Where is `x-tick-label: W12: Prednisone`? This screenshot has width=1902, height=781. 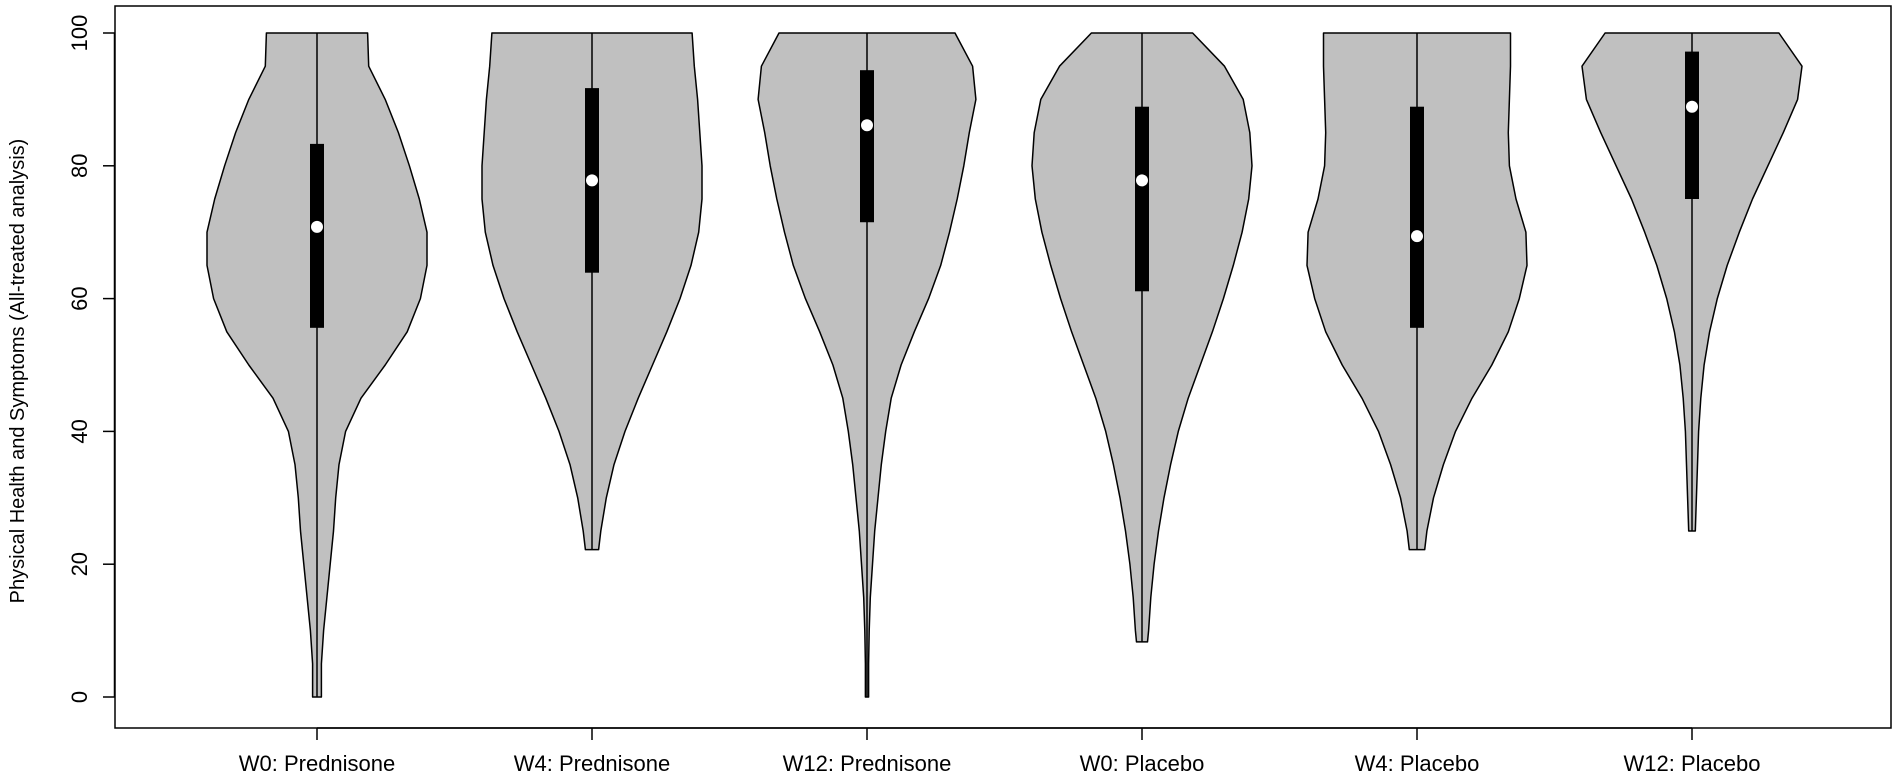
x-tick-label: W12: Prednisone is located at coordinates (867, 763).